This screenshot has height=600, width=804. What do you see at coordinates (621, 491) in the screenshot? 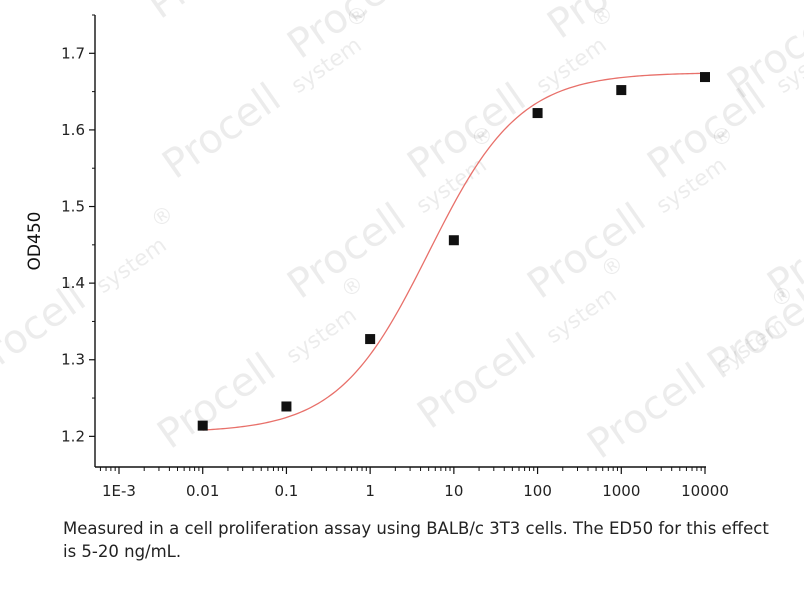
I see `x-tick-label: 1000` at bounding box center [621, 491].